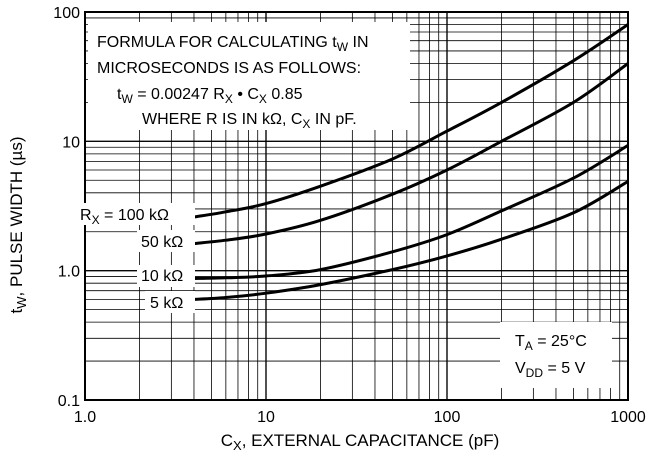  I want to click on label-bg-5k, so click(170, 302).